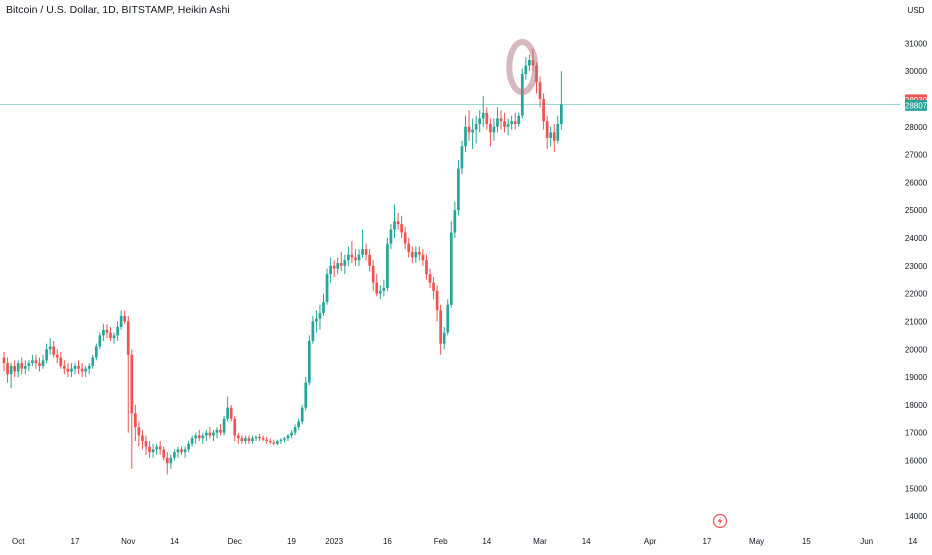  I want to click on x-tick-label: Apr, so click(650, 541).